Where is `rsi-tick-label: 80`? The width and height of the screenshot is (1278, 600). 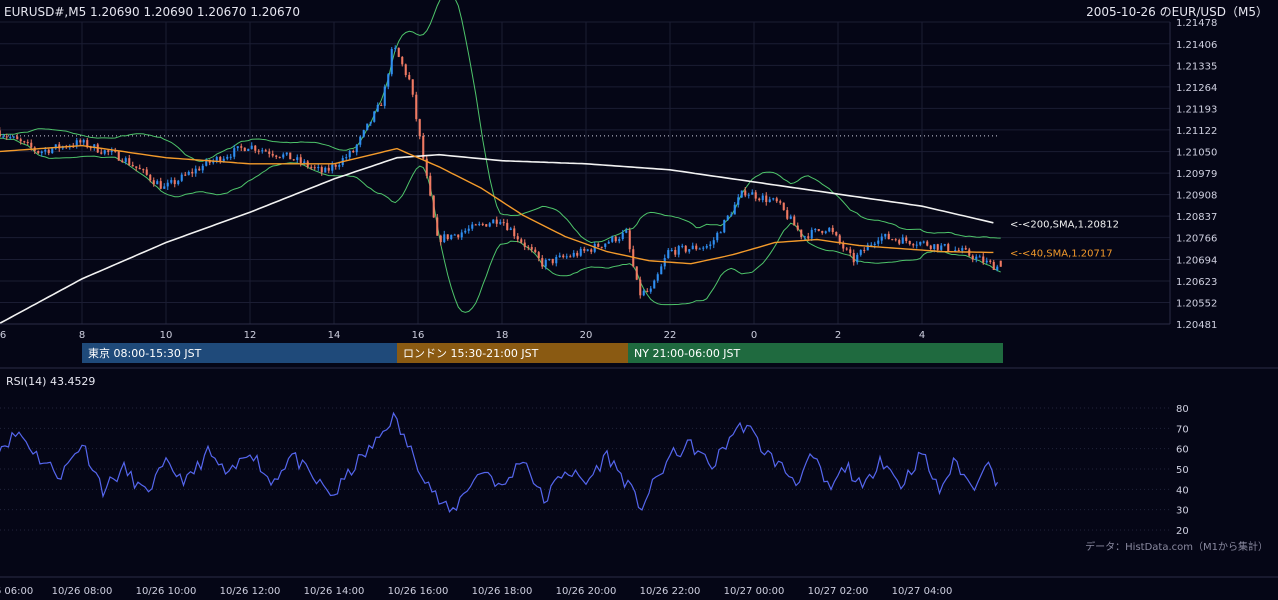 rsi-tick-label: 80 is located at coordinates (1182, 409).